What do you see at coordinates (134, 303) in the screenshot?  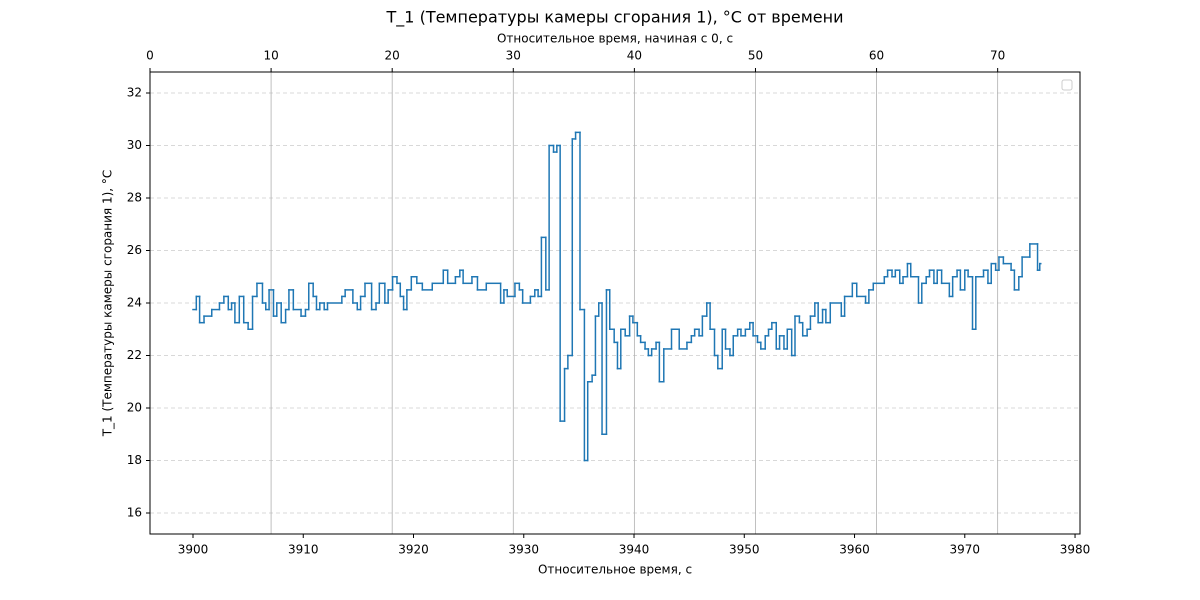 I see `y-tick-label: 24` at bounding box center [134, 303].